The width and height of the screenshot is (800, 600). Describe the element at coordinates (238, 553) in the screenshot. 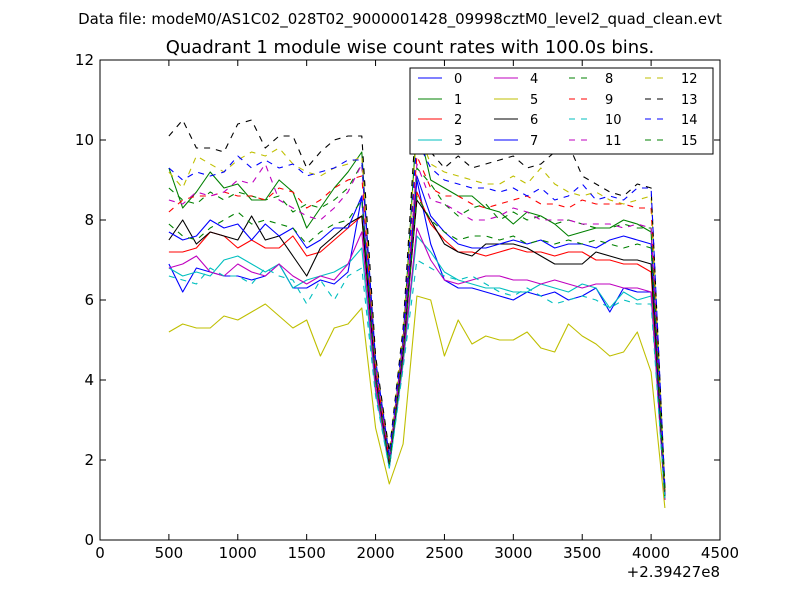

I see `x-tick-label: 1000` at that location.